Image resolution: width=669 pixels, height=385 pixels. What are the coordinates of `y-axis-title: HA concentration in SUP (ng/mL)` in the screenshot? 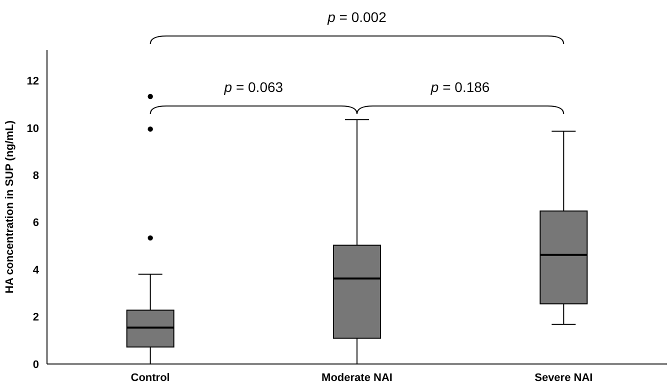 It's located at (10, 207).